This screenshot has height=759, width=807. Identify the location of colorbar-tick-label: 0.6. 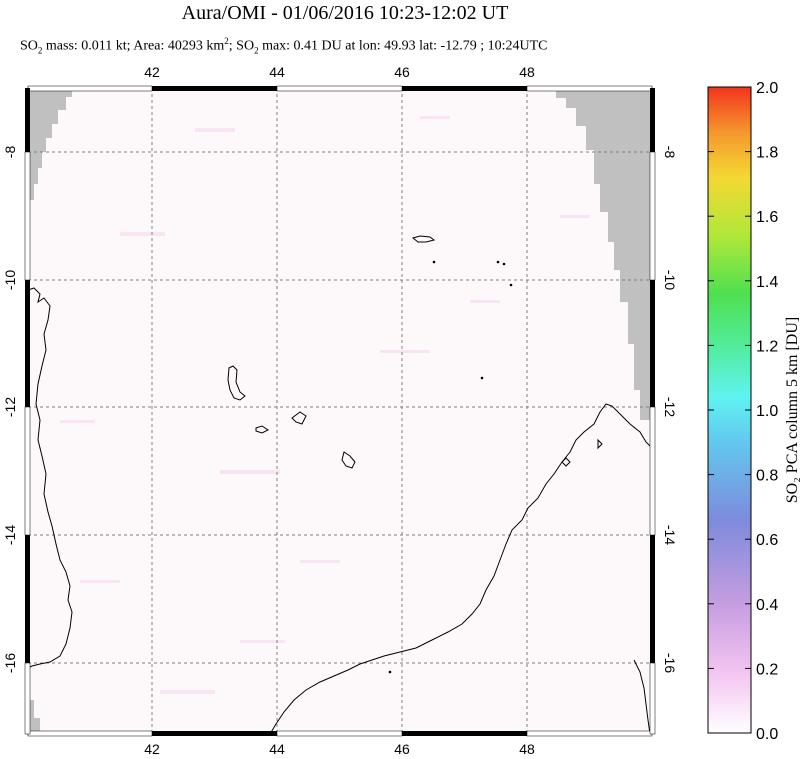
(767, 540).